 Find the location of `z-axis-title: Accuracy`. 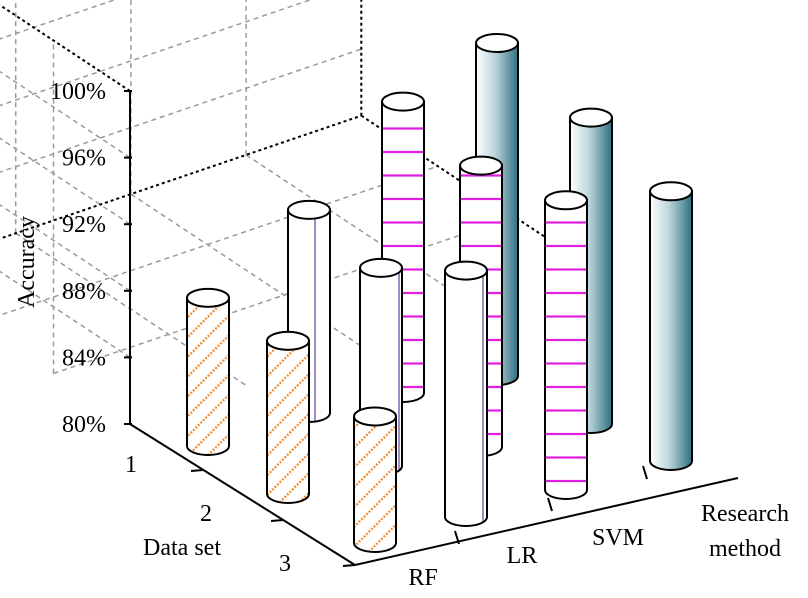

z-axis-title: Accuracy is located at coordinates (27, 262).